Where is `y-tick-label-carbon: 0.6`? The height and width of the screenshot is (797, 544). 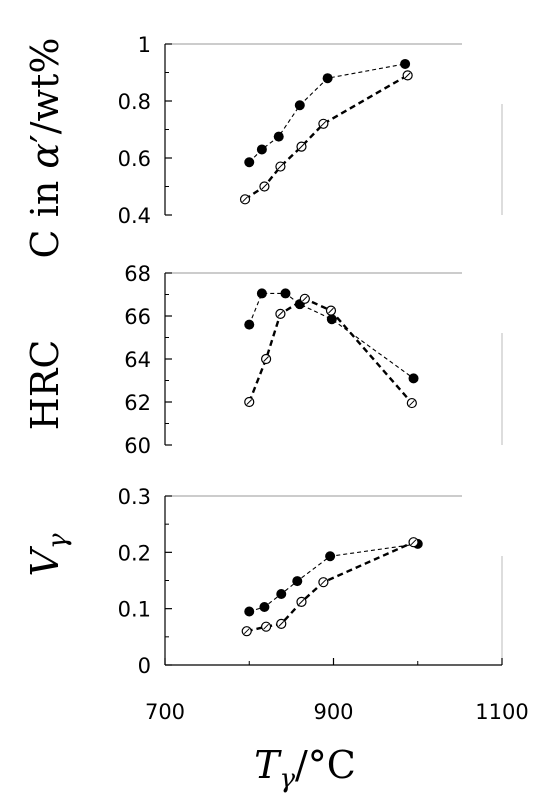
y-tick-label-carbon: 0.6 is located at coordinates (134, 159).